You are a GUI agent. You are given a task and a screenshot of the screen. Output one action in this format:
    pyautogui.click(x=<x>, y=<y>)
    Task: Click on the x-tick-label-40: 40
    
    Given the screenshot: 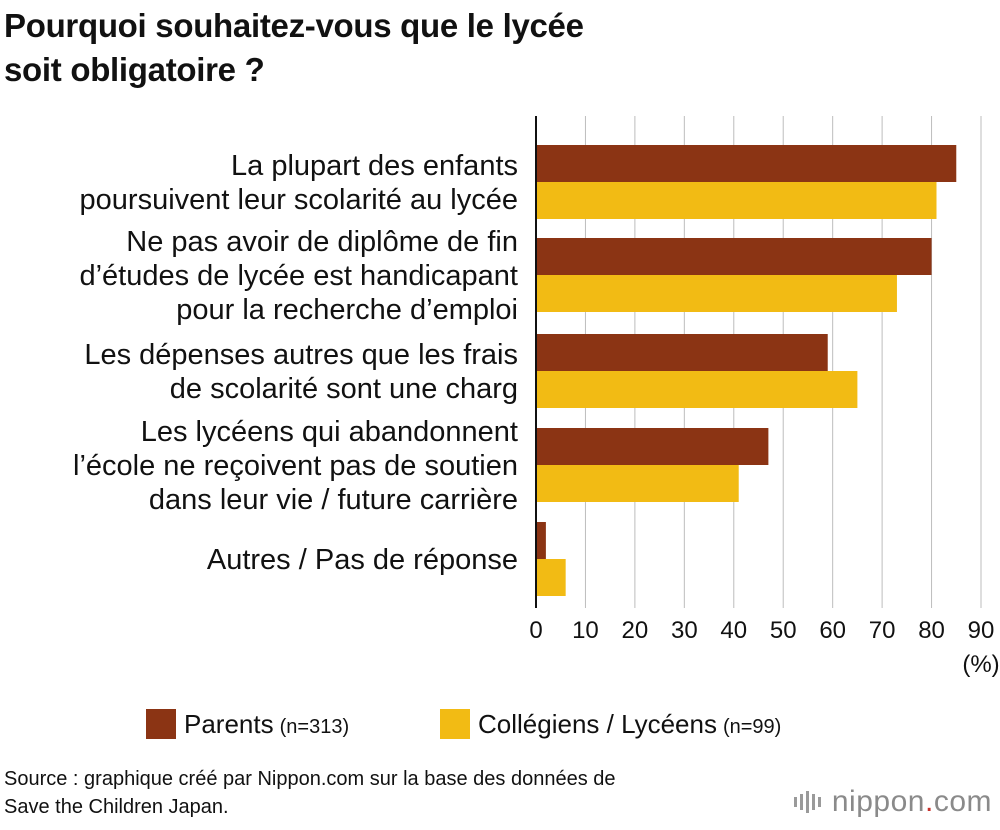 What is the action you would take?
    pyautogui.click(x=733, y=630)
    